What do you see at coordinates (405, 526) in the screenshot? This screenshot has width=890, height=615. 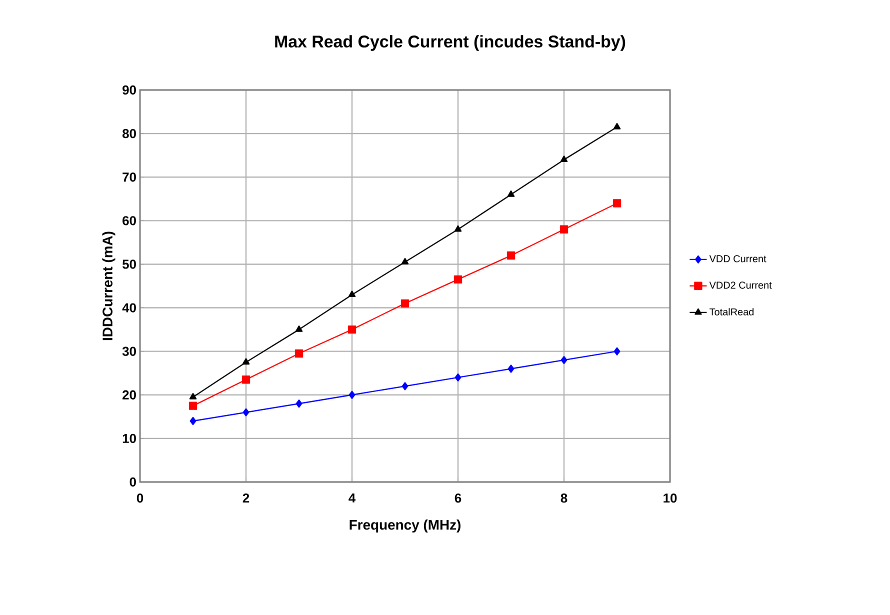 I see `x-axis-title: Frequency (MHz)` at bounding box center [405, 526].